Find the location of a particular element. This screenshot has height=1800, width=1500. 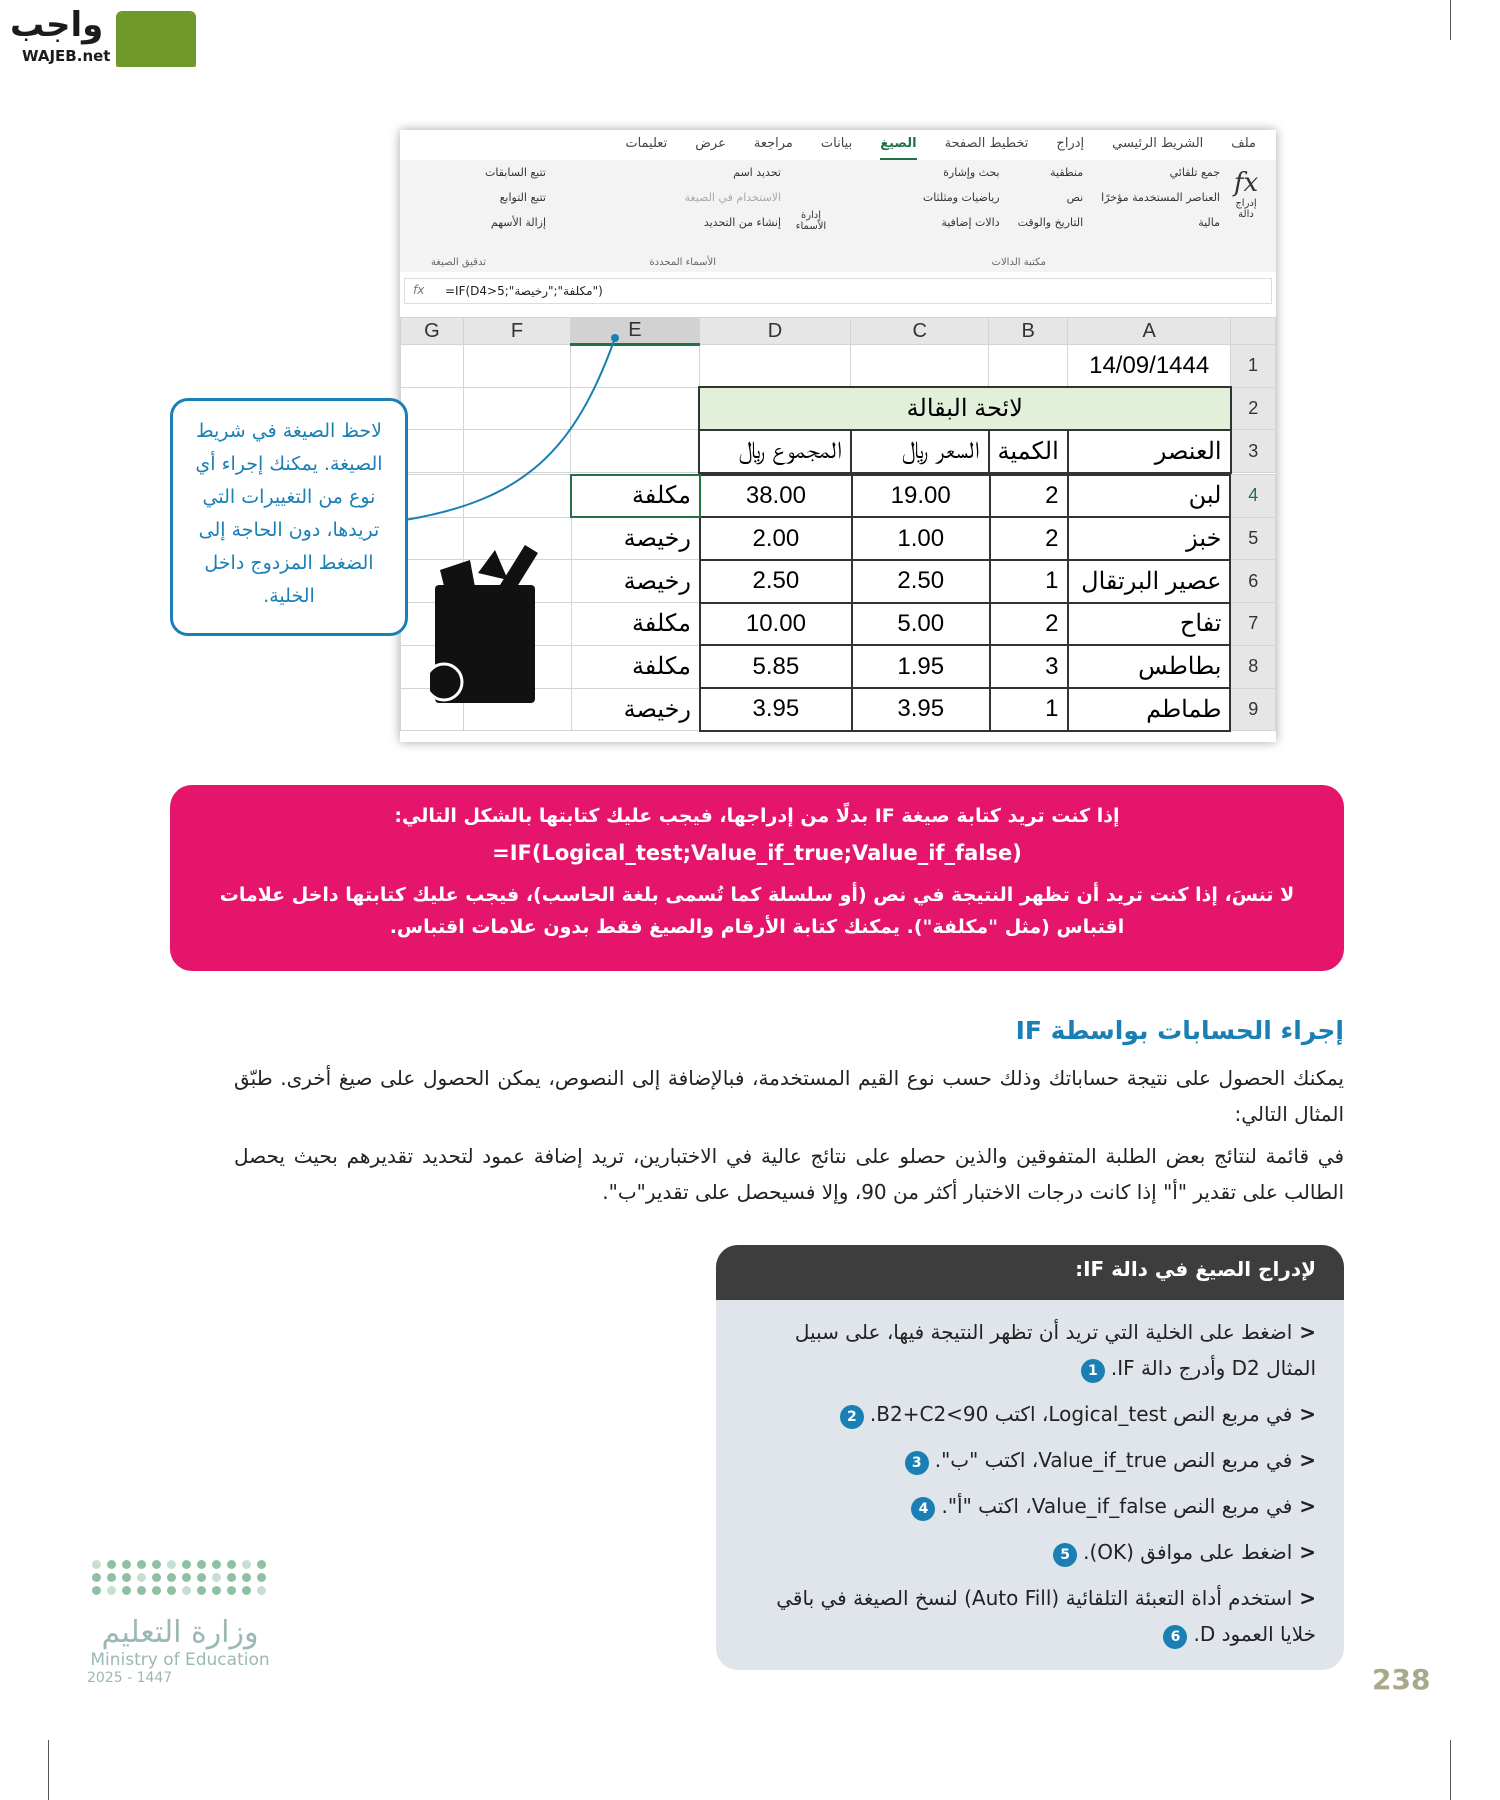

tab-home: الشريط الرئيسي is located at coordinates (1158, 143).